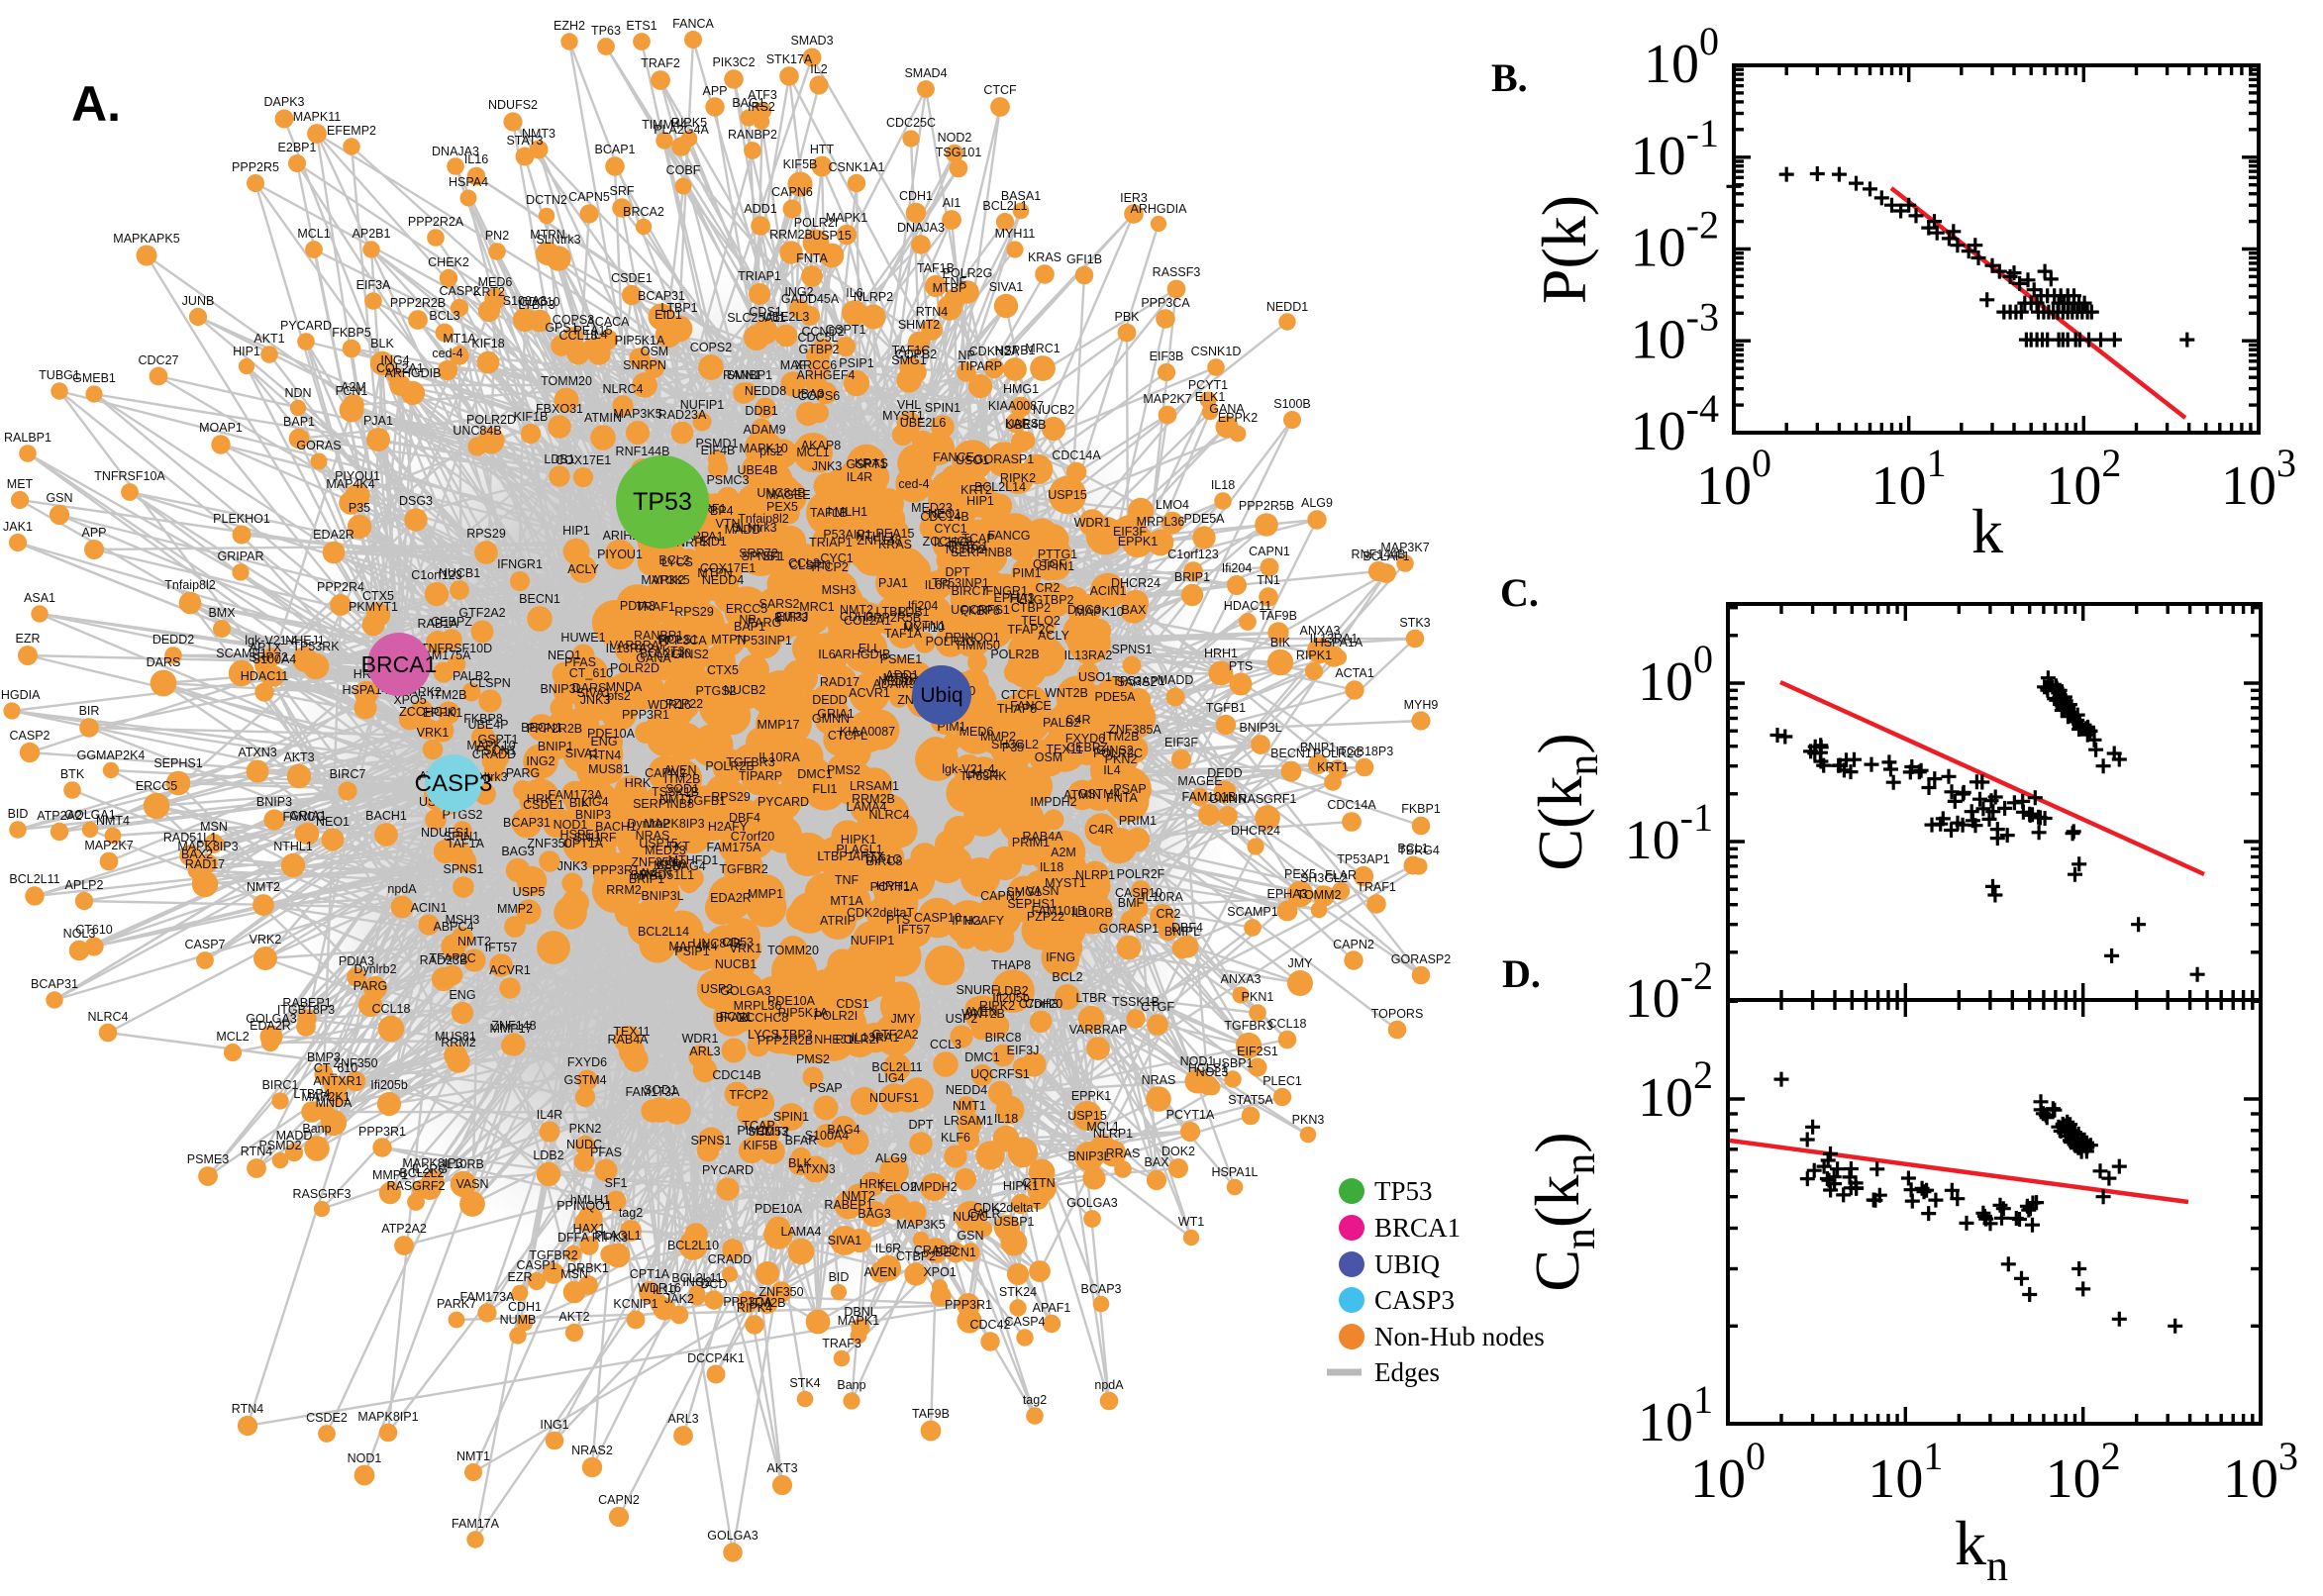 This screenshot has height=1596, width=2323. What do you see at coordinates (1241, 666) in the screenshot?
I see `svg-text: PTS` at bounding box center [1241, 666].